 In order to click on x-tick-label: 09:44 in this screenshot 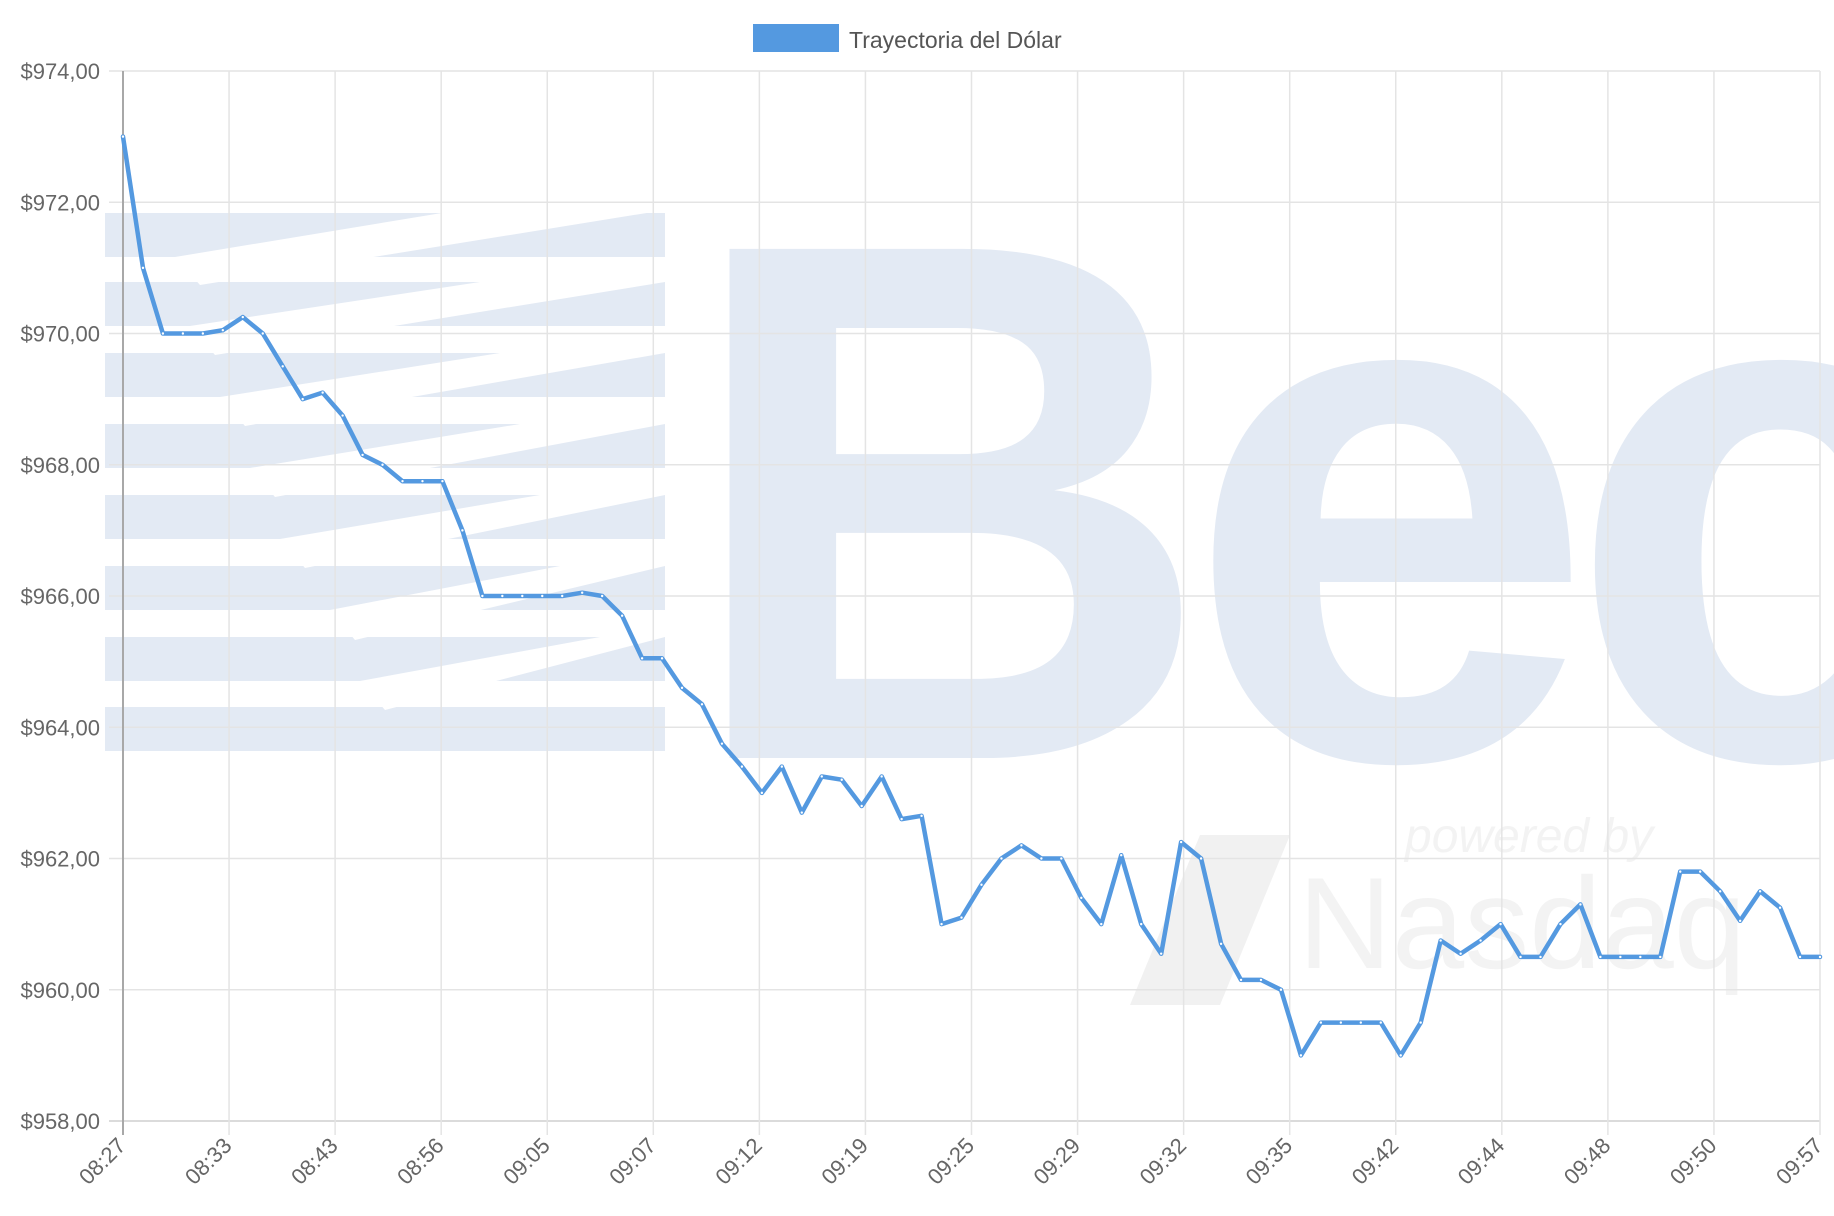, I will do `click(1481, 1161)`.